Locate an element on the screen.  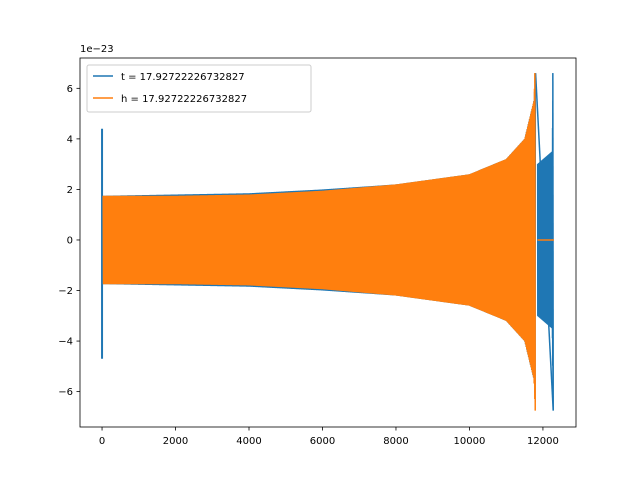
y-offset-label: 1e−23 is located at coordinates (97, 49).